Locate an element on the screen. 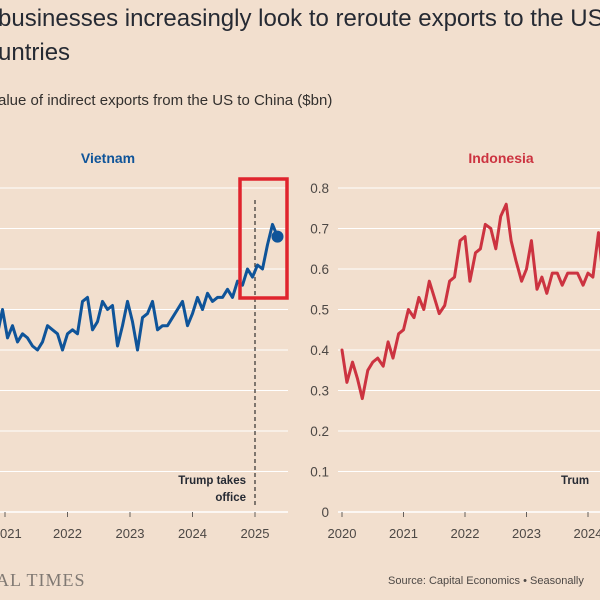 This screenshot has width=600, height=600. y-axis-tick-label: 0 is located at coordinates (325, 512).